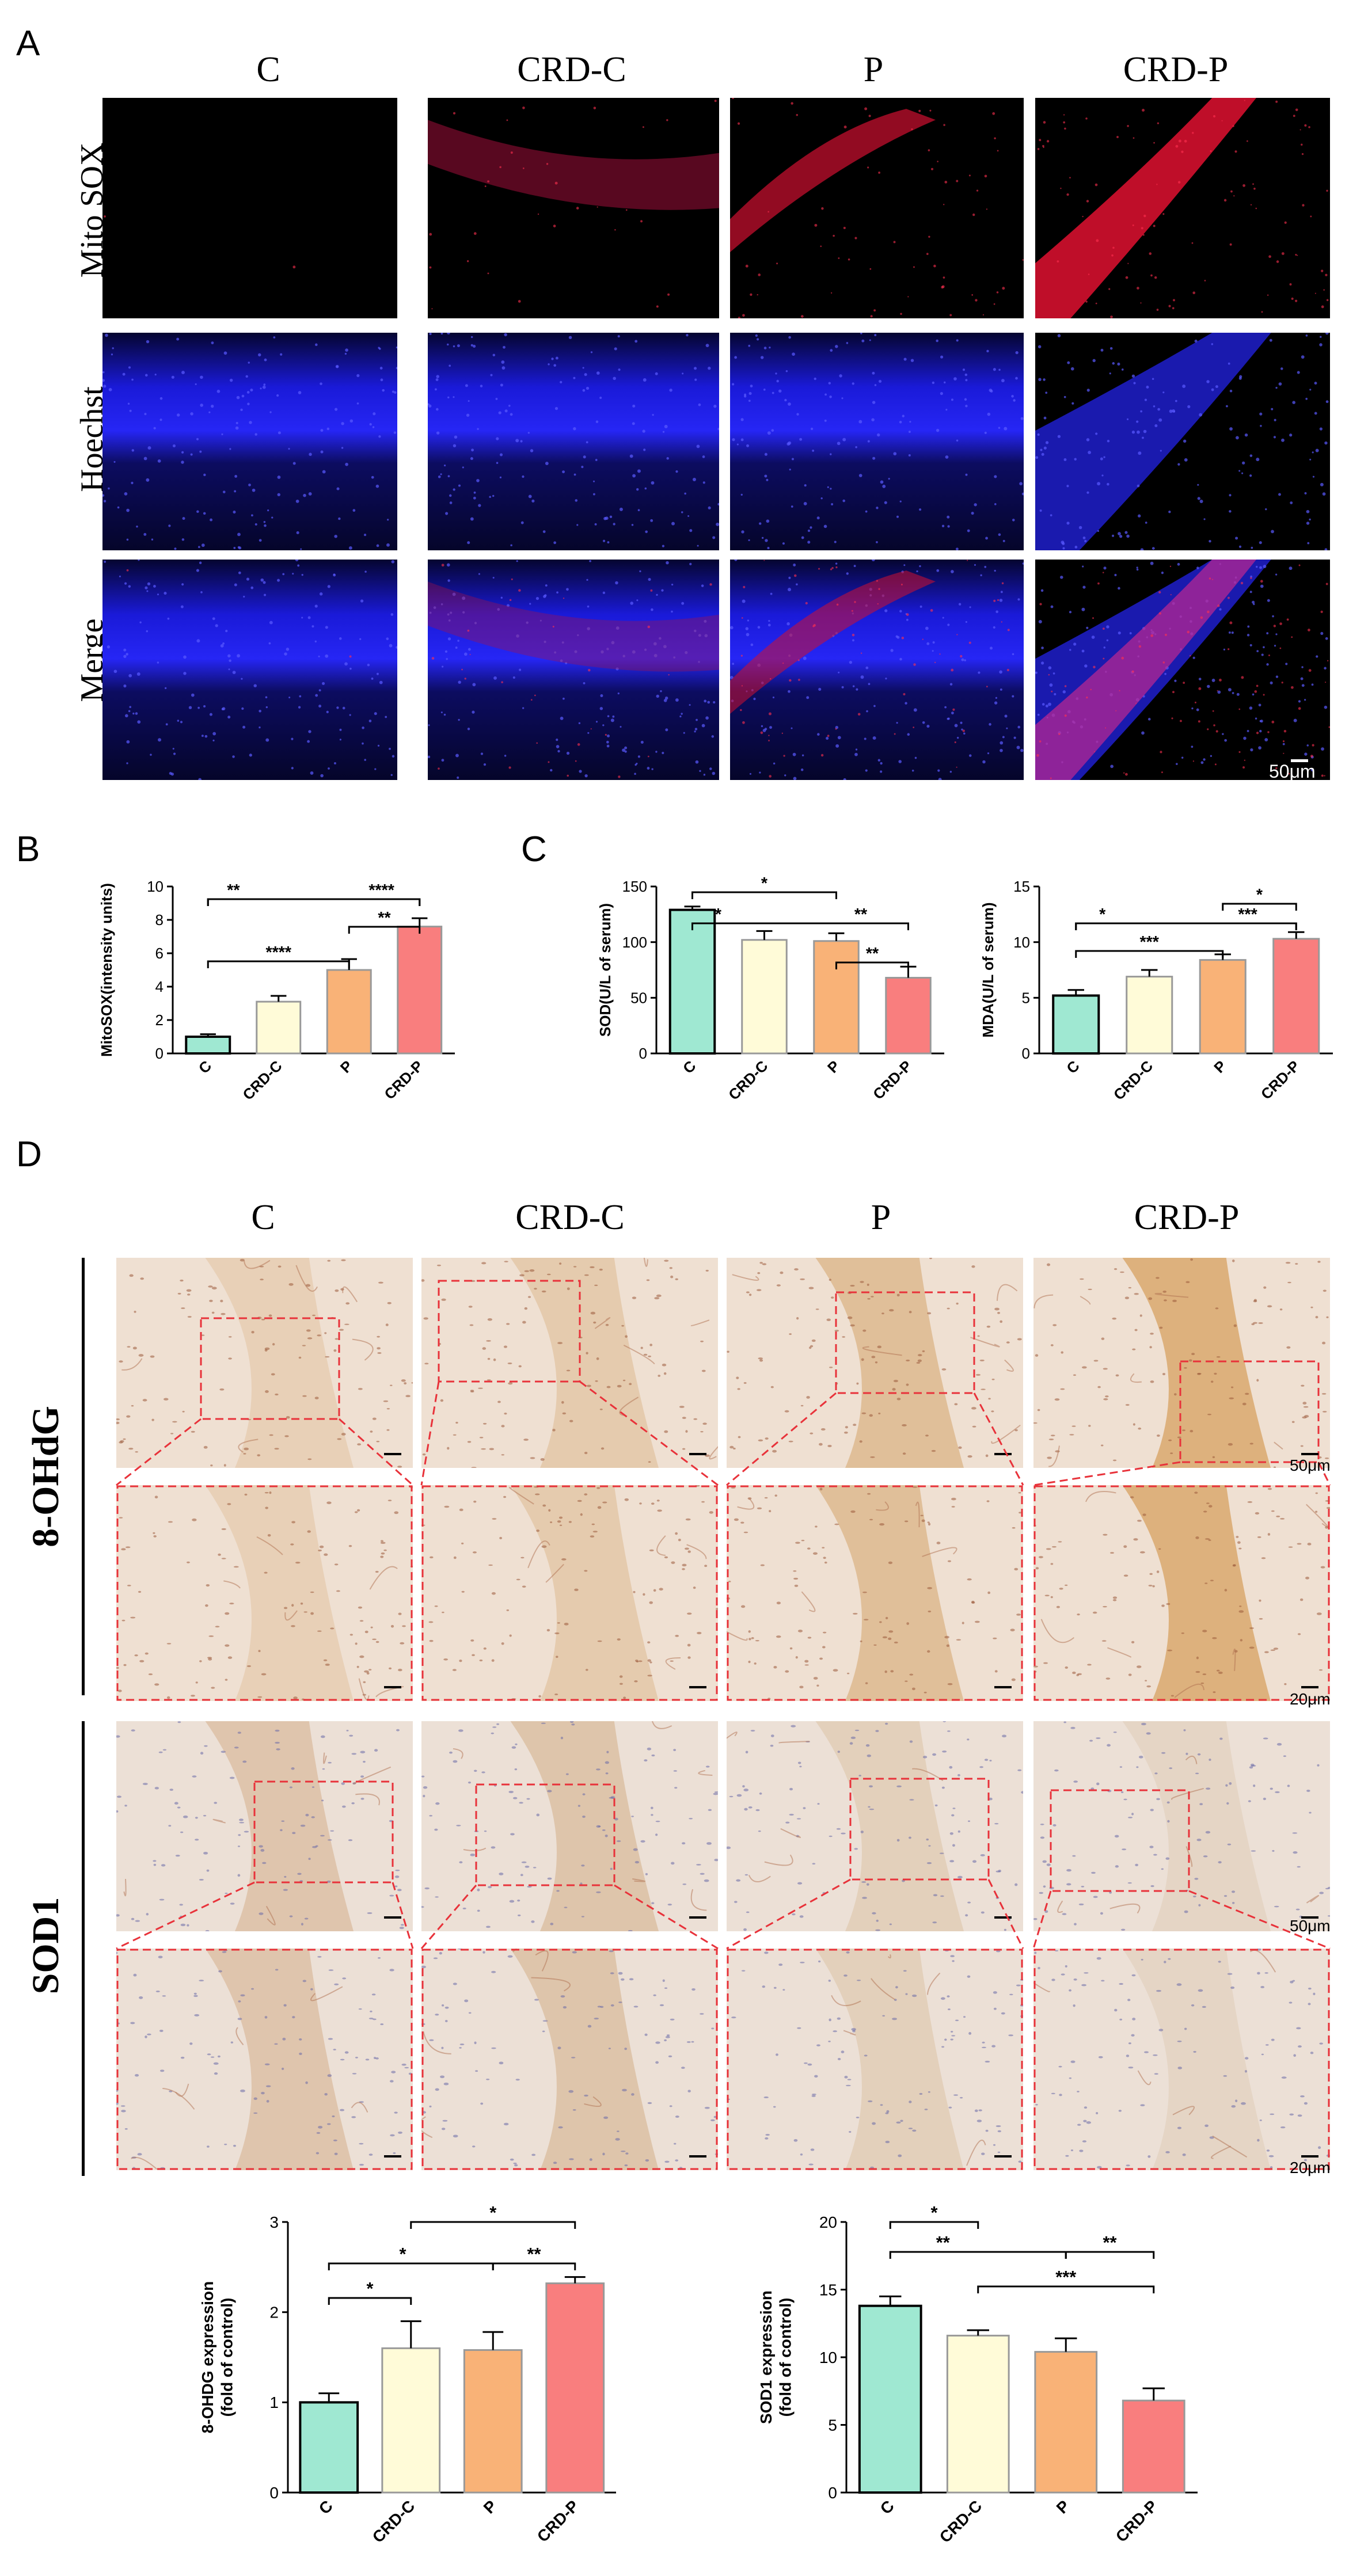 This screenshot has width=1368, height=2576. I want to click on sod1-ytick-label-4: 20, so click(828, 2222).